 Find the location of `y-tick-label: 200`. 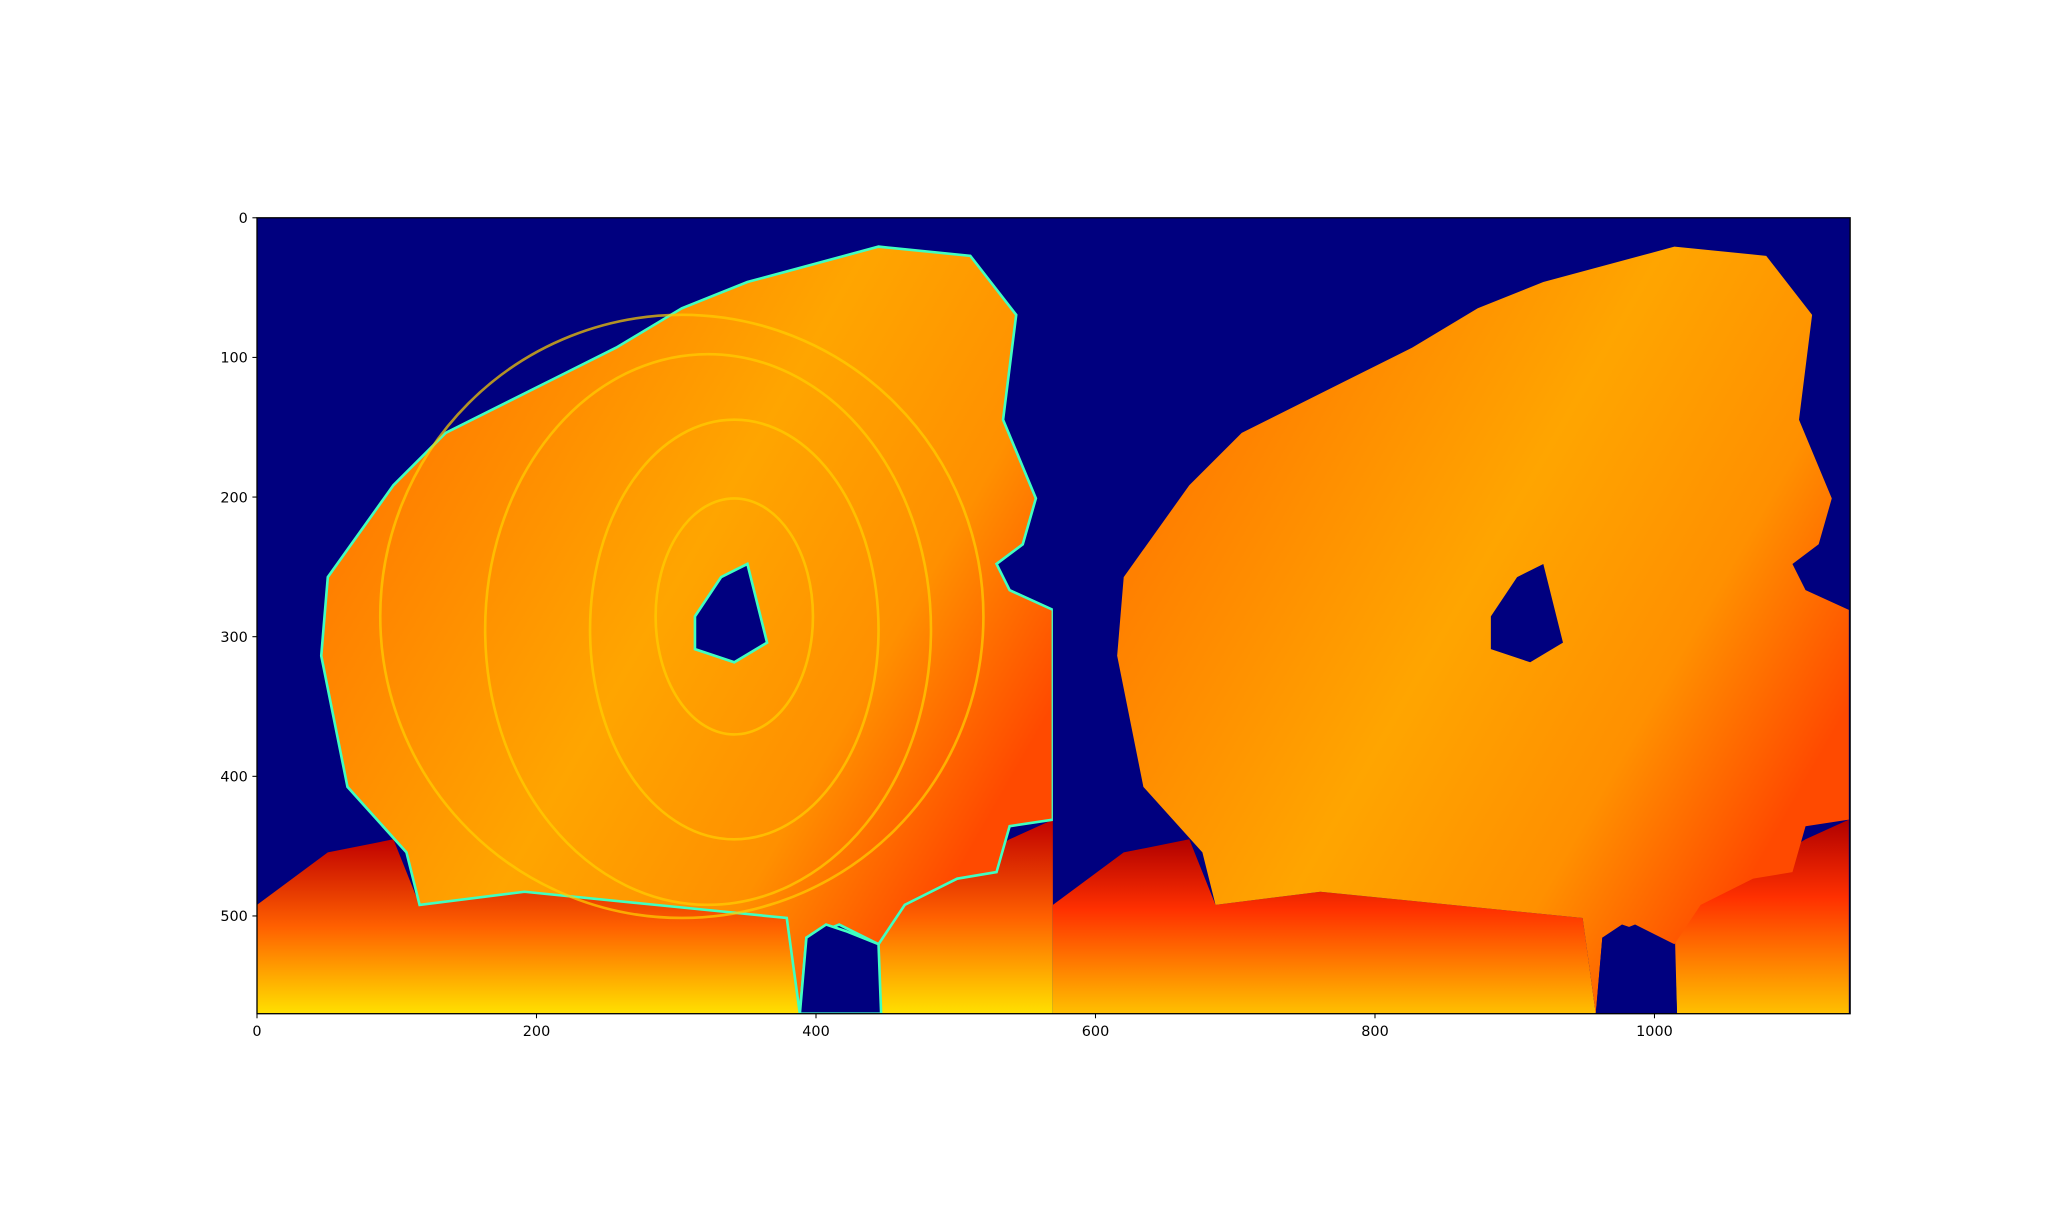

y-tick-label: 200 is located at coordinates (234, 498).